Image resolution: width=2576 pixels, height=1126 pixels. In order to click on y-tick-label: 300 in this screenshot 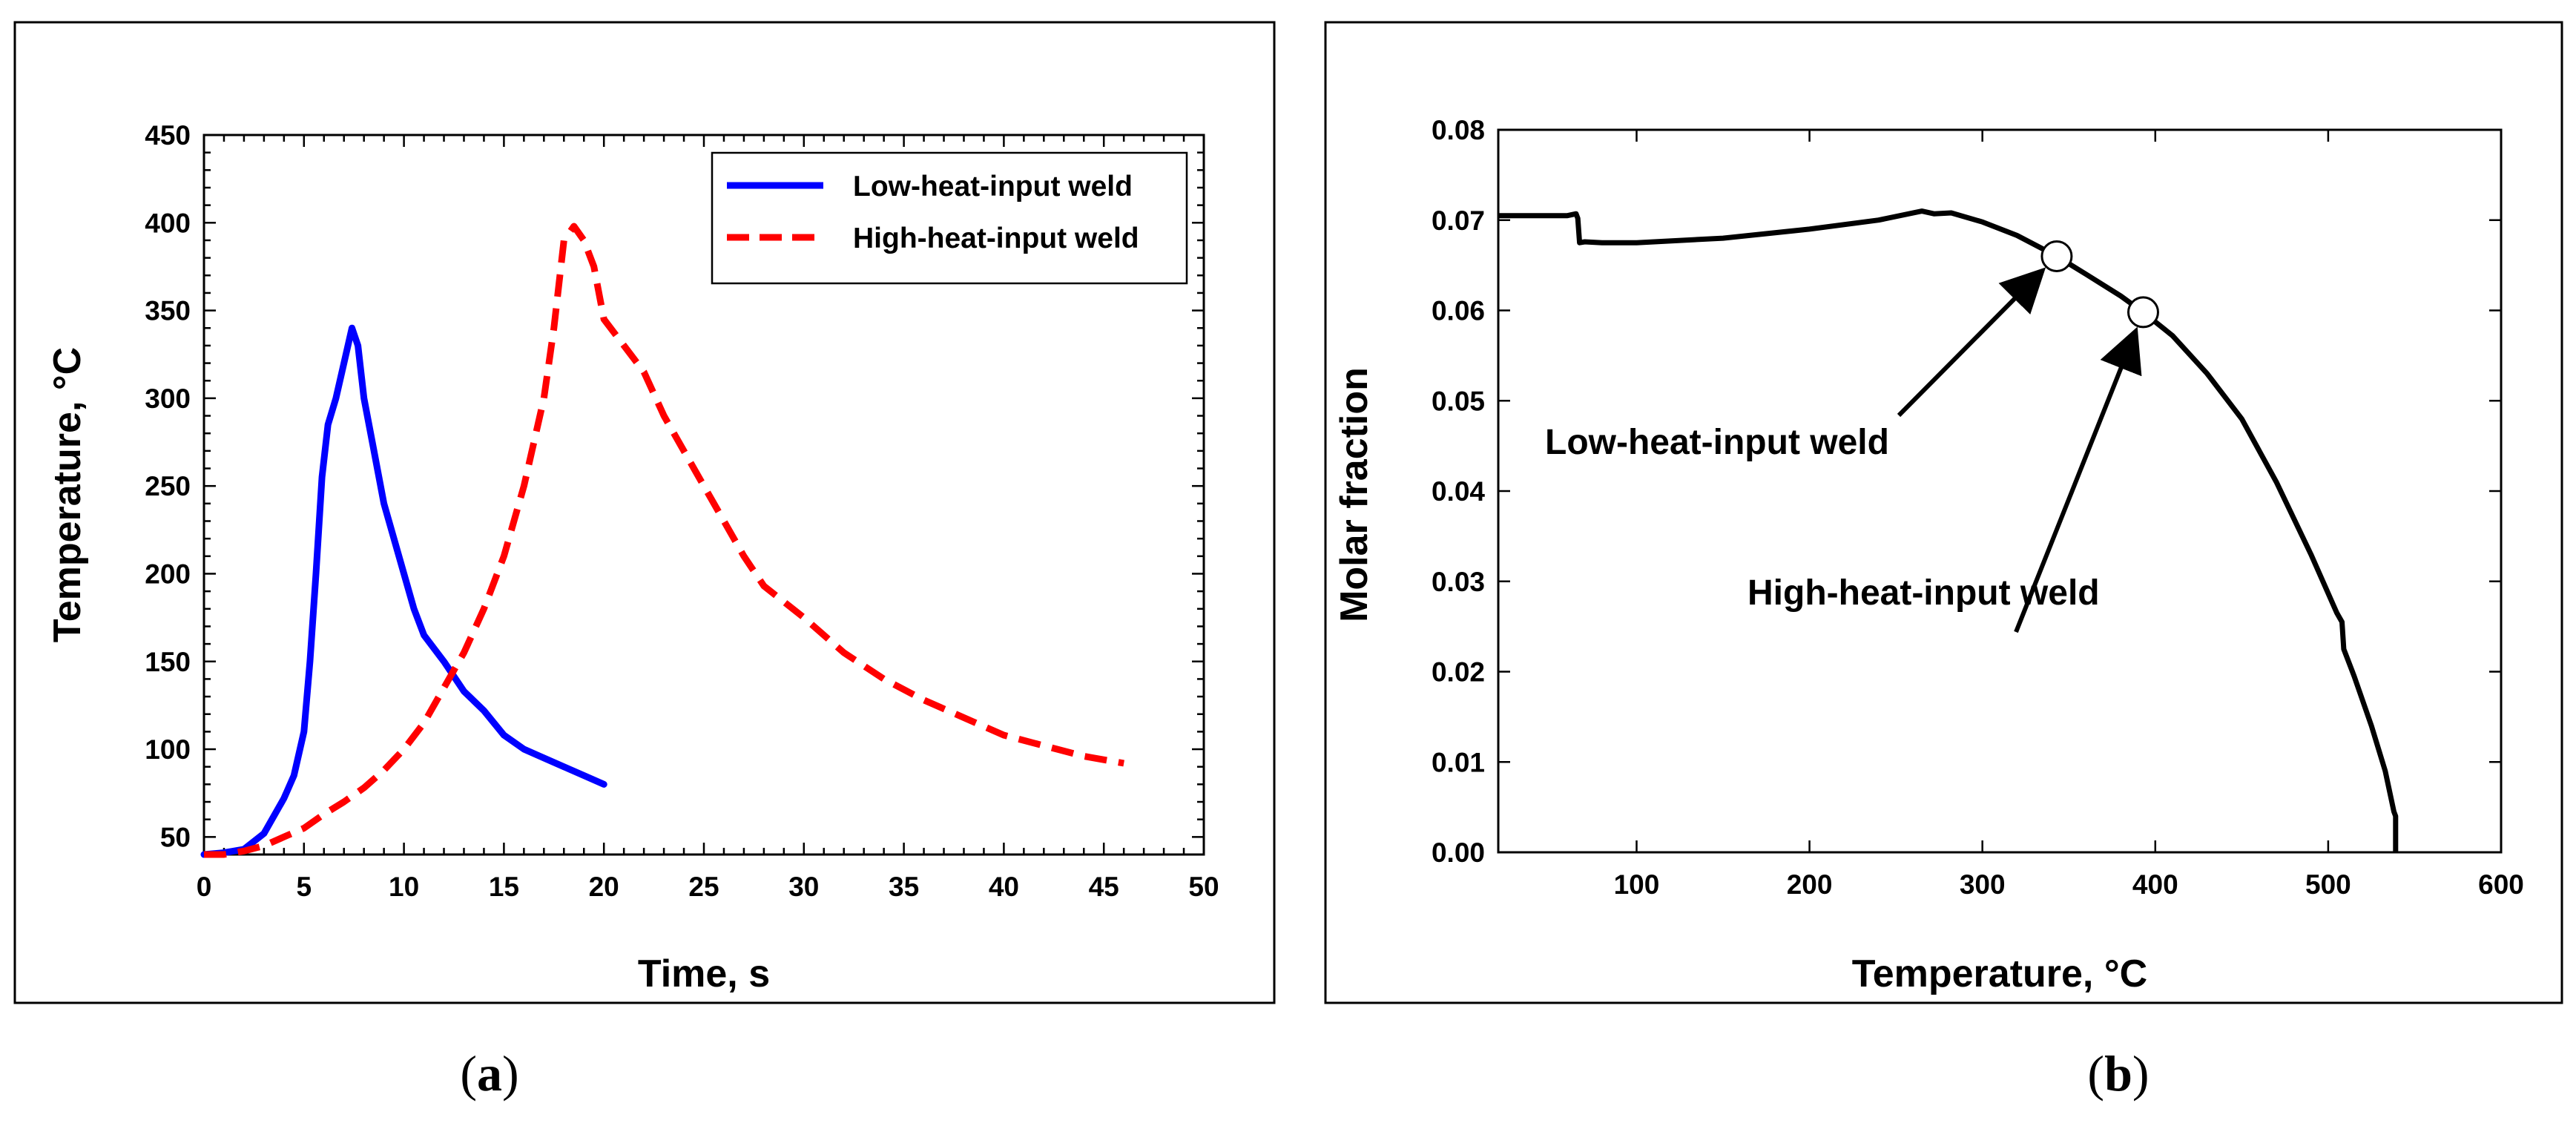, I will do `click(168, 398)`.